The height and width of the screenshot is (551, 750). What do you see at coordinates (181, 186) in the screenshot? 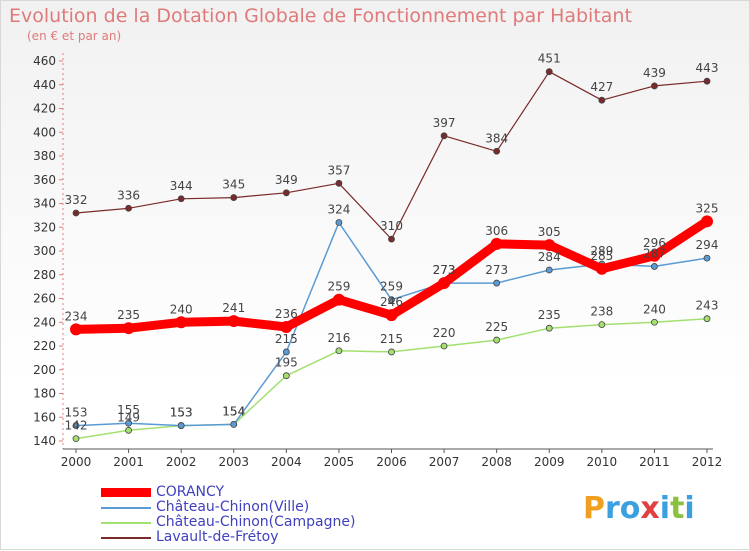
I see `data-label: 344` at bounding box center [181, 186].